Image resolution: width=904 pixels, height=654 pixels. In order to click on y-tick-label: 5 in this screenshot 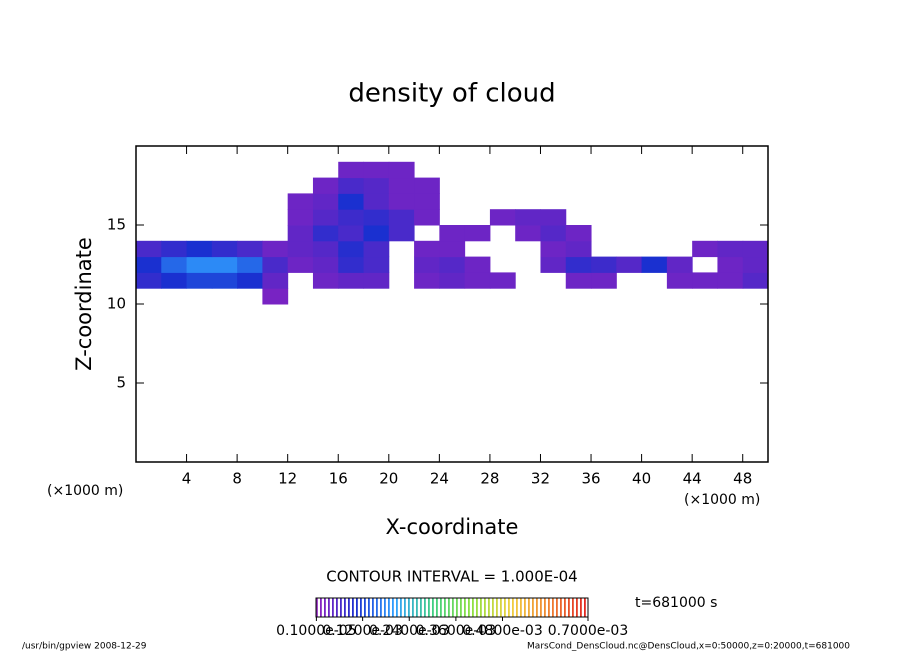, I will do `click(121, 383)`.